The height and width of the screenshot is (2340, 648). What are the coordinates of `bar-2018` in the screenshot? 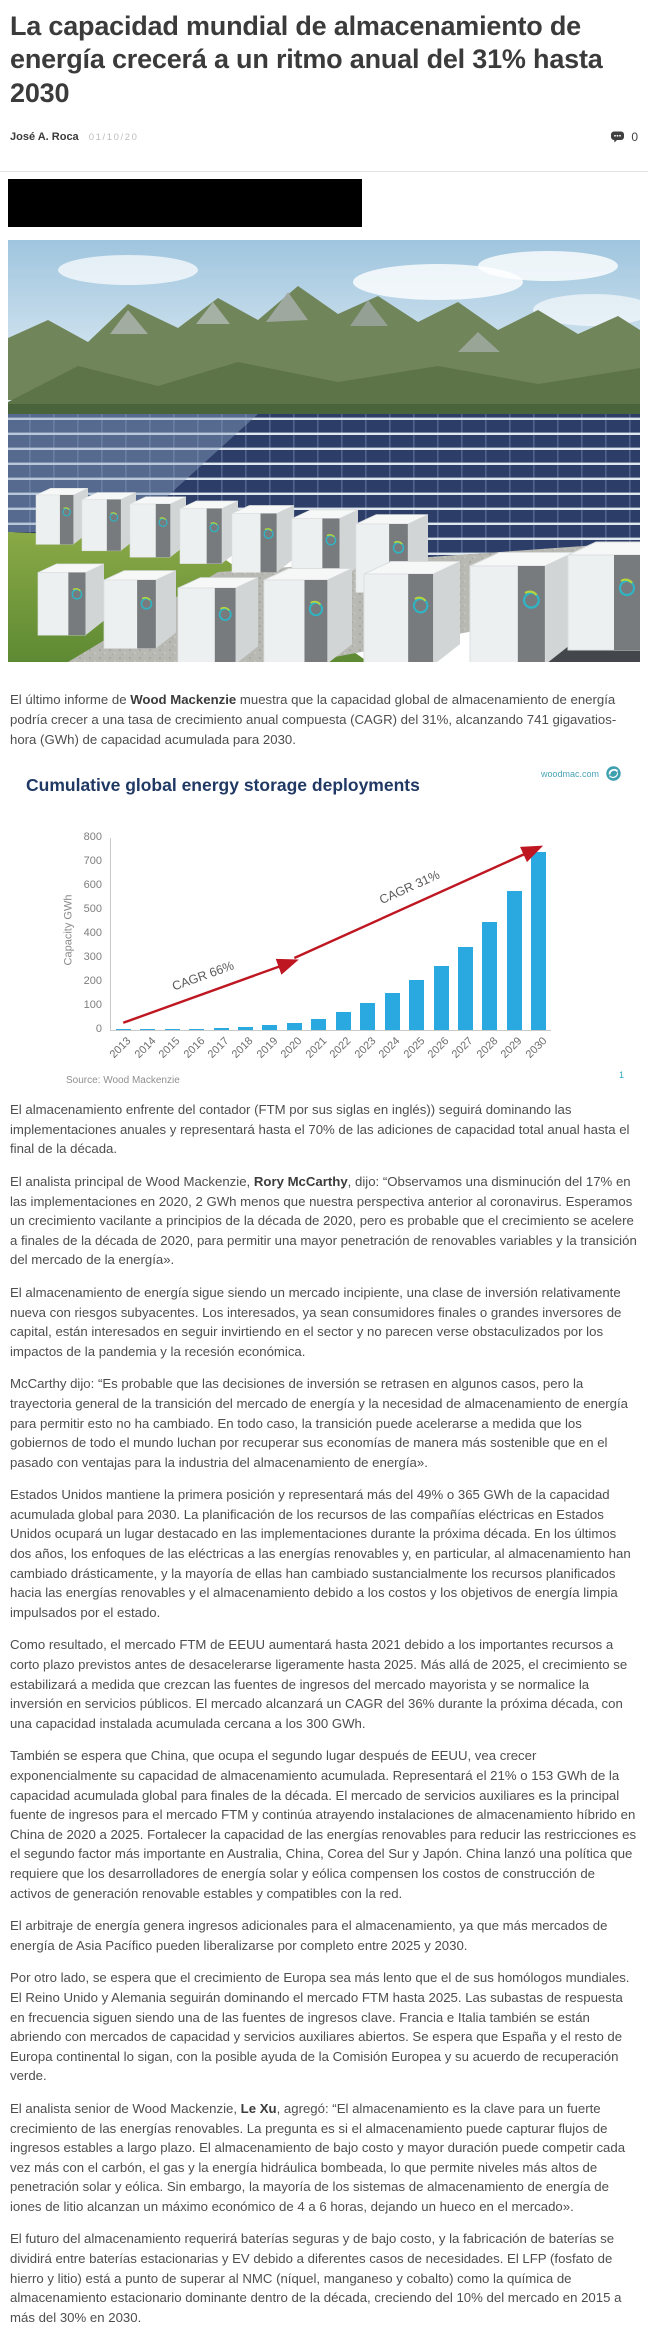 It's located at (245, 1028).